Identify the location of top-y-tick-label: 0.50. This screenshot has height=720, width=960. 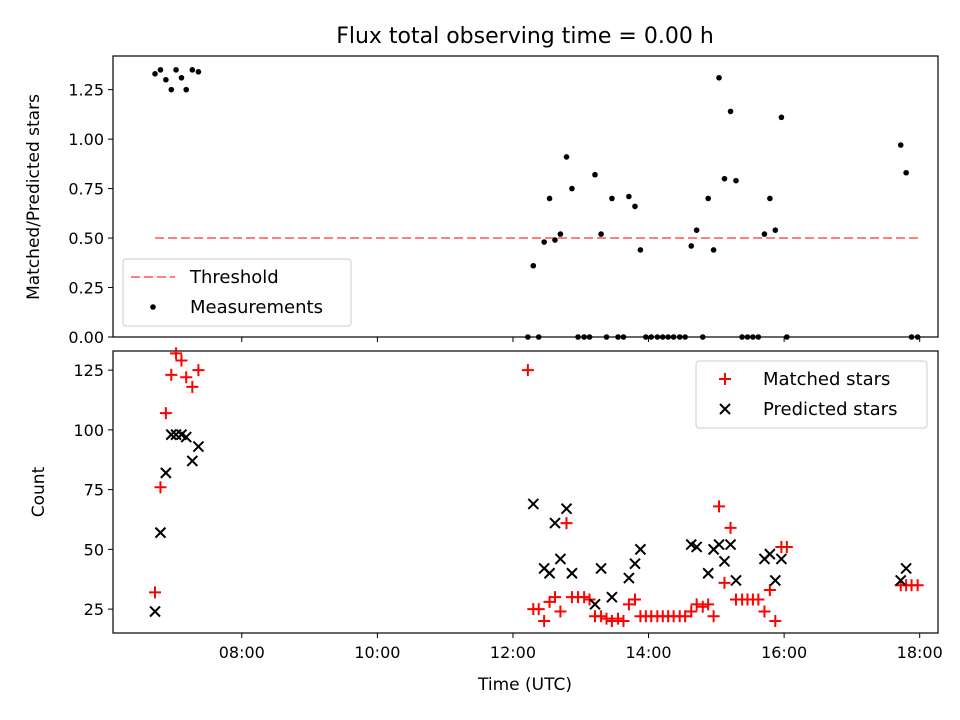
(86, 238).